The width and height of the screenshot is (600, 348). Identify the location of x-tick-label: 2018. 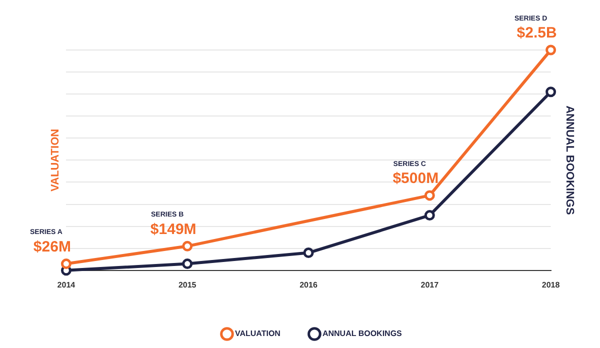
(551, 285).